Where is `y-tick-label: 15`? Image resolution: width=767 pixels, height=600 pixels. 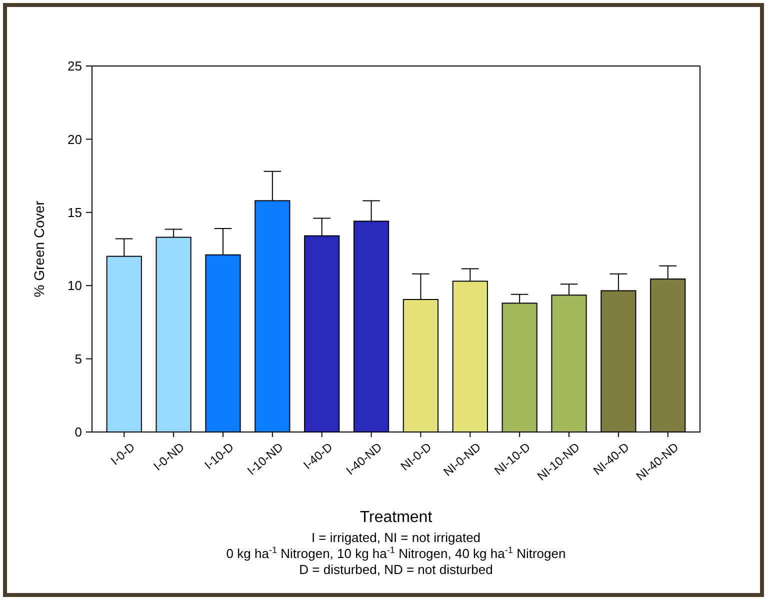
y-tick-label: 15 is located at coordinates (75, 212).